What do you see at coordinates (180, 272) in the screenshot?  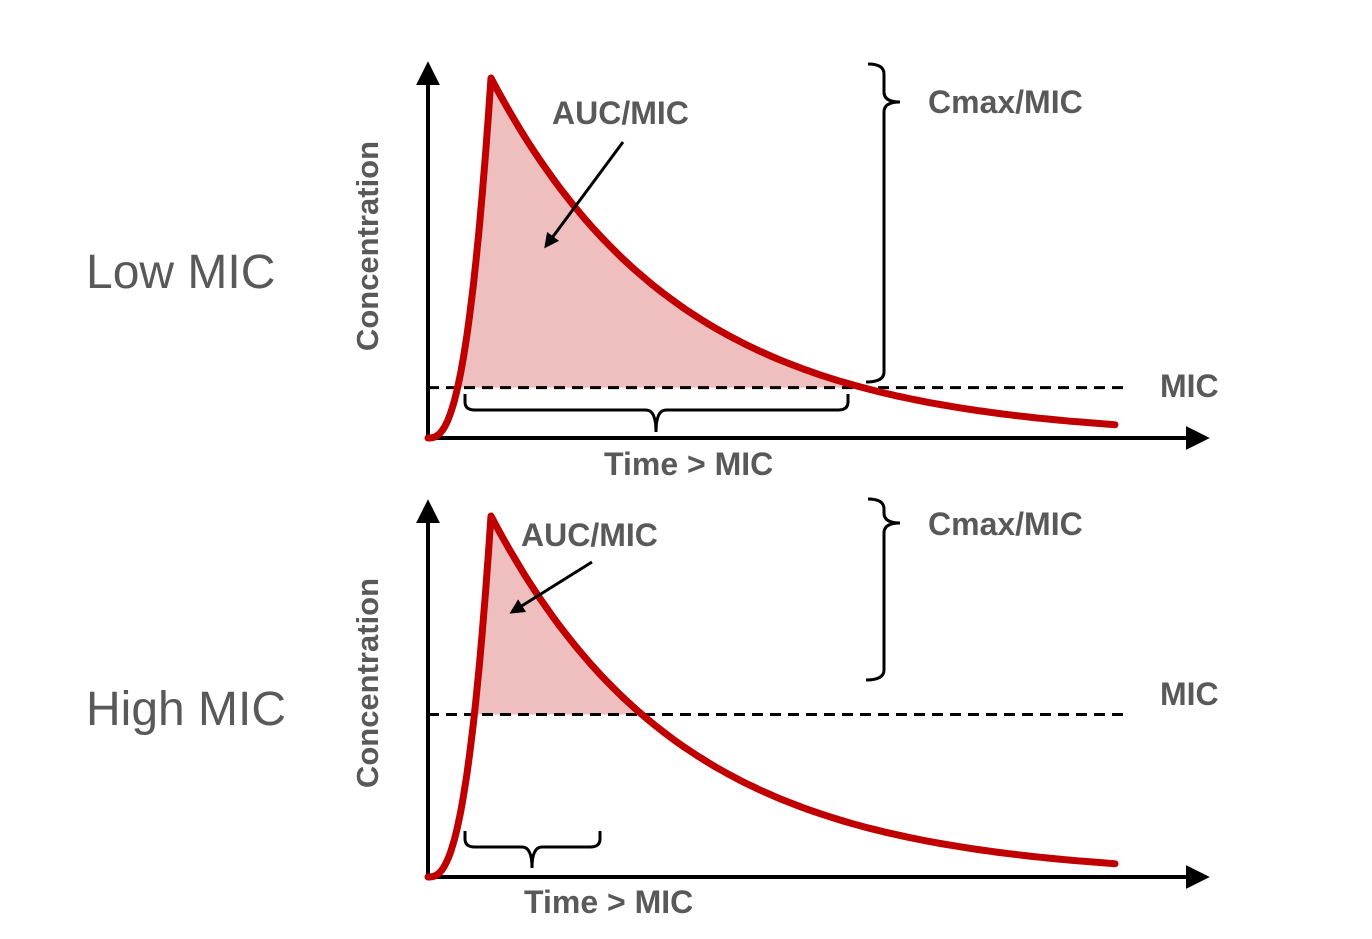 I see `case-label: Low MIC` at bounding box center [180, 272].